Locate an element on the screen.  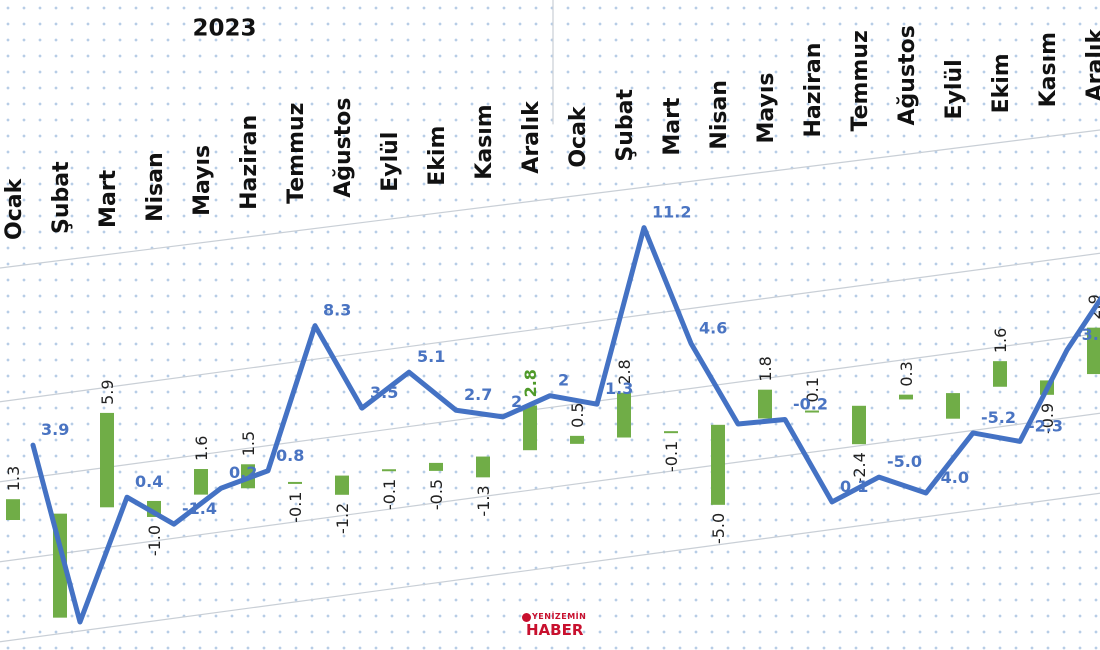
month-label-5: Haziran is located at coordinates (249, 162).